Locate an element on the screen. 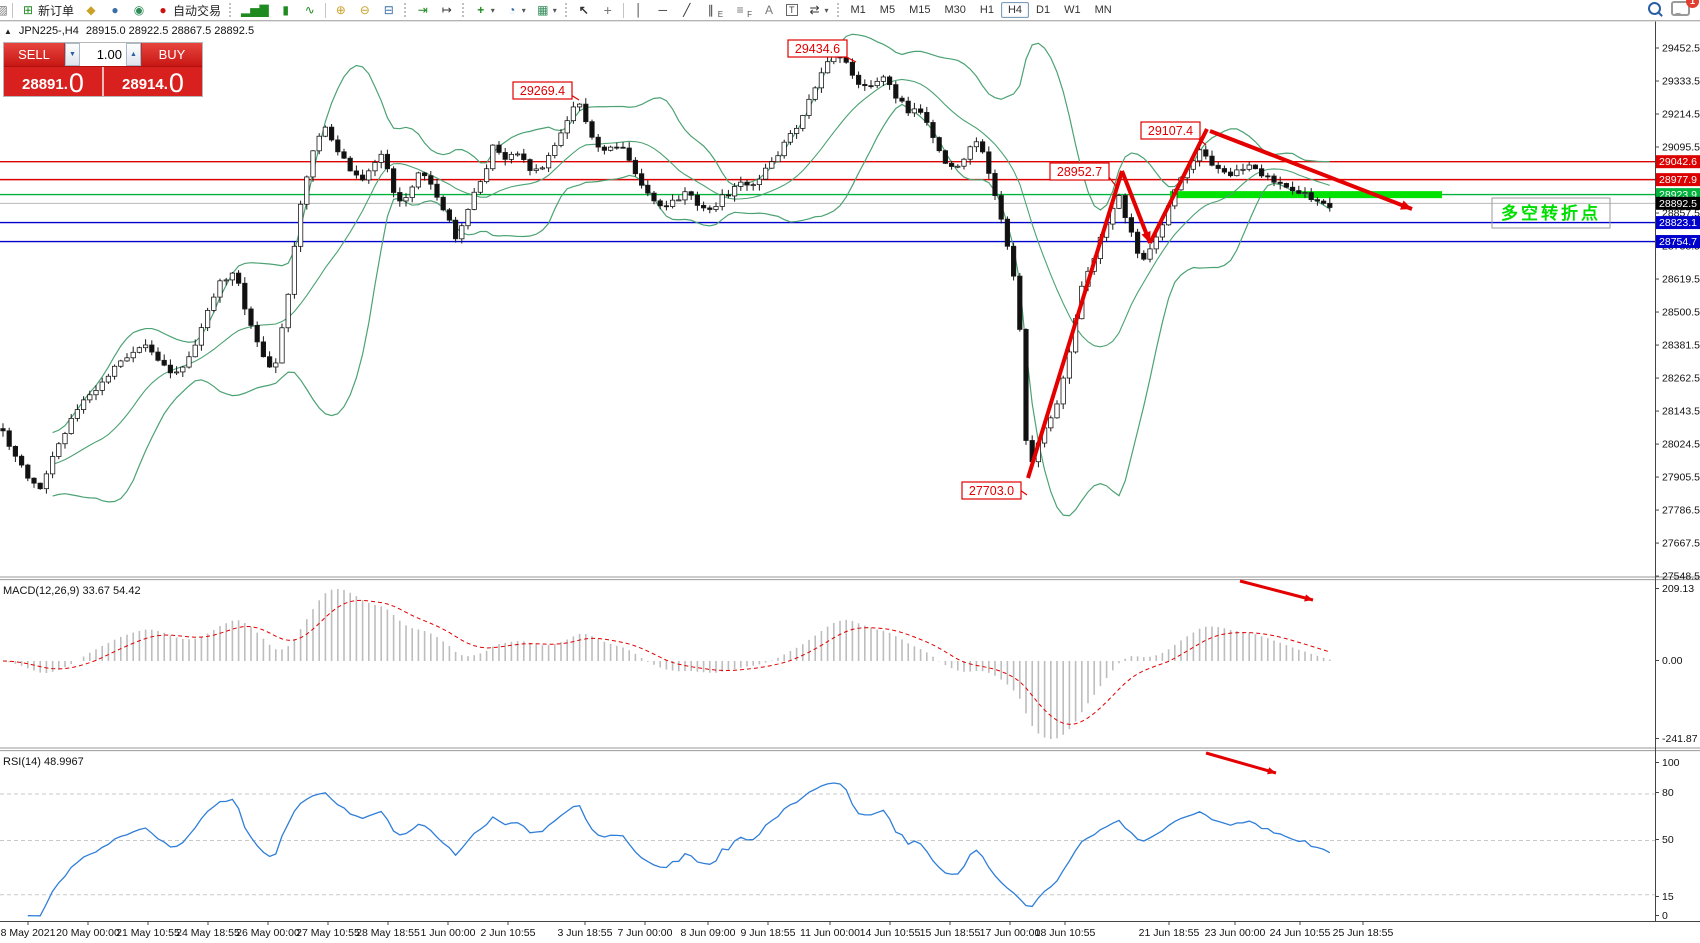 The image size is (1700, 943). macd-histogram is located at coordinates (669, 664).